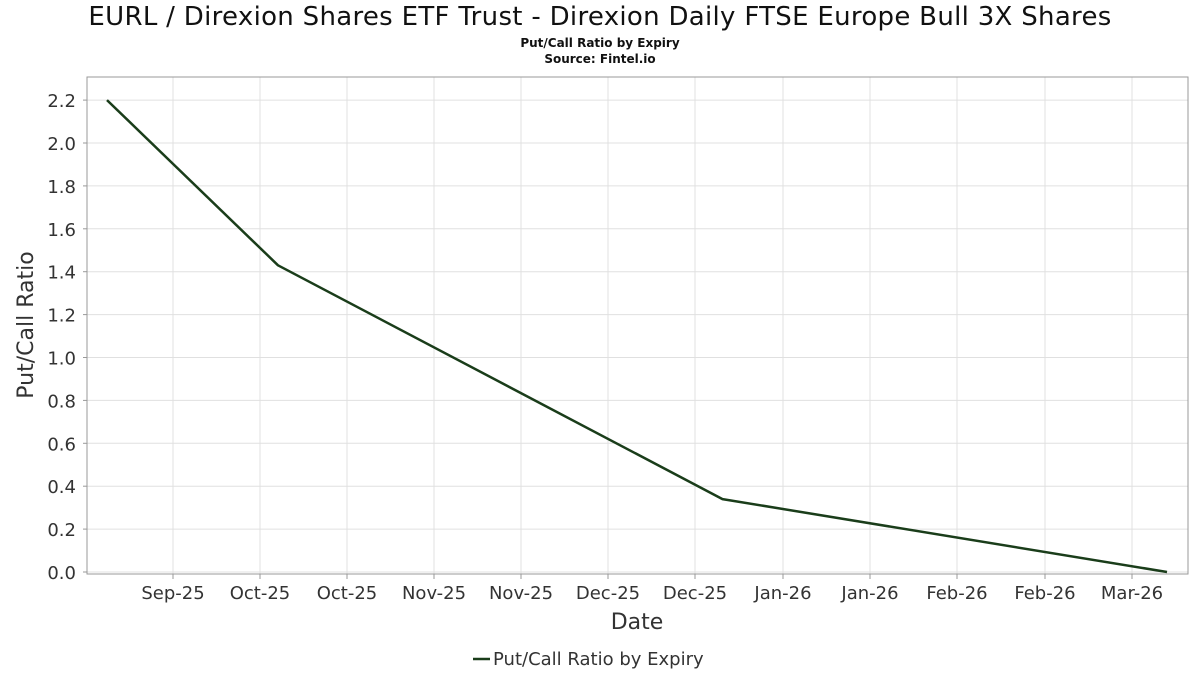 This screenshot has height=675, width=1200. What do you see at coordinates (600, 43) in the screenshot?
I see `chart-subtitle: Put/Call Ratio by Expiry` at bounding box center [600, 43].